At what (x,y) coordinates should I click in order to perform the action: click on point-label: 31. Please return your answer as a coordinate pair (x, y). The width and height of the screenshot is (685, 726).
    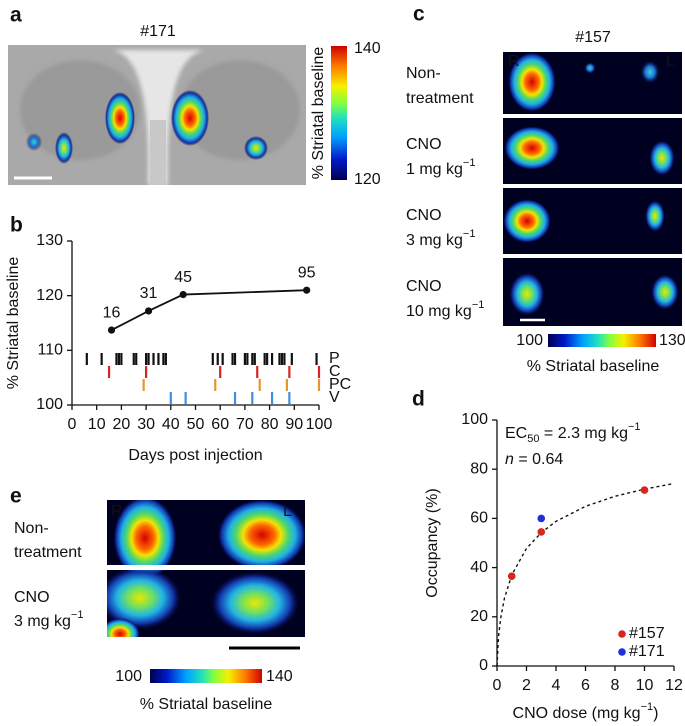
    Looking at the image, I should click on (149, 293).